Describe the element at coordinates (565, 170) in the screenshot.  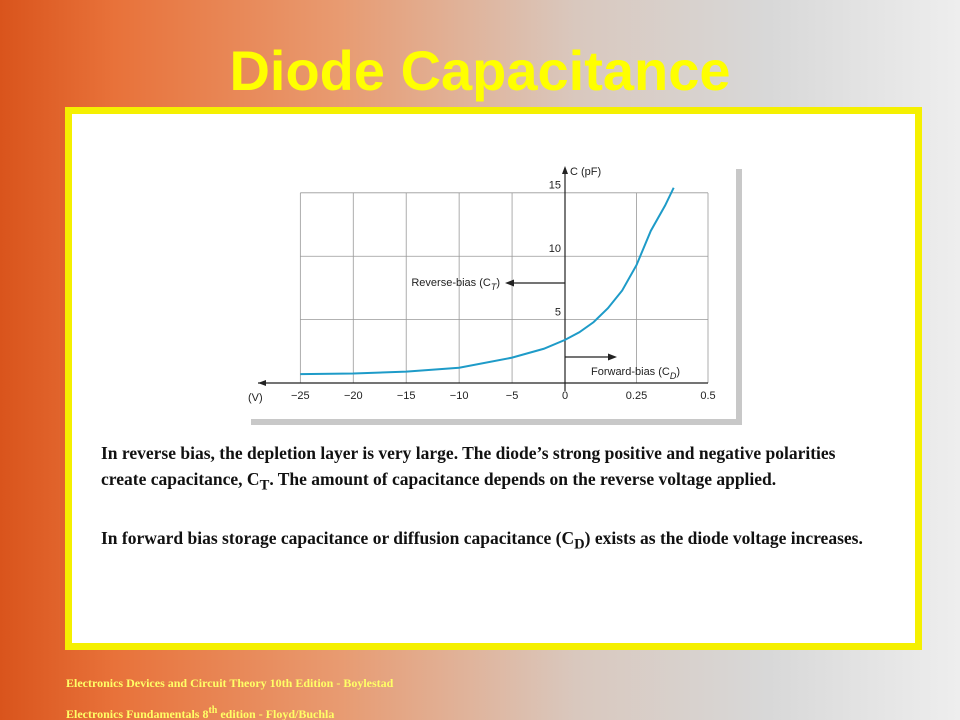
I see `y-axis-arrow` at that location.